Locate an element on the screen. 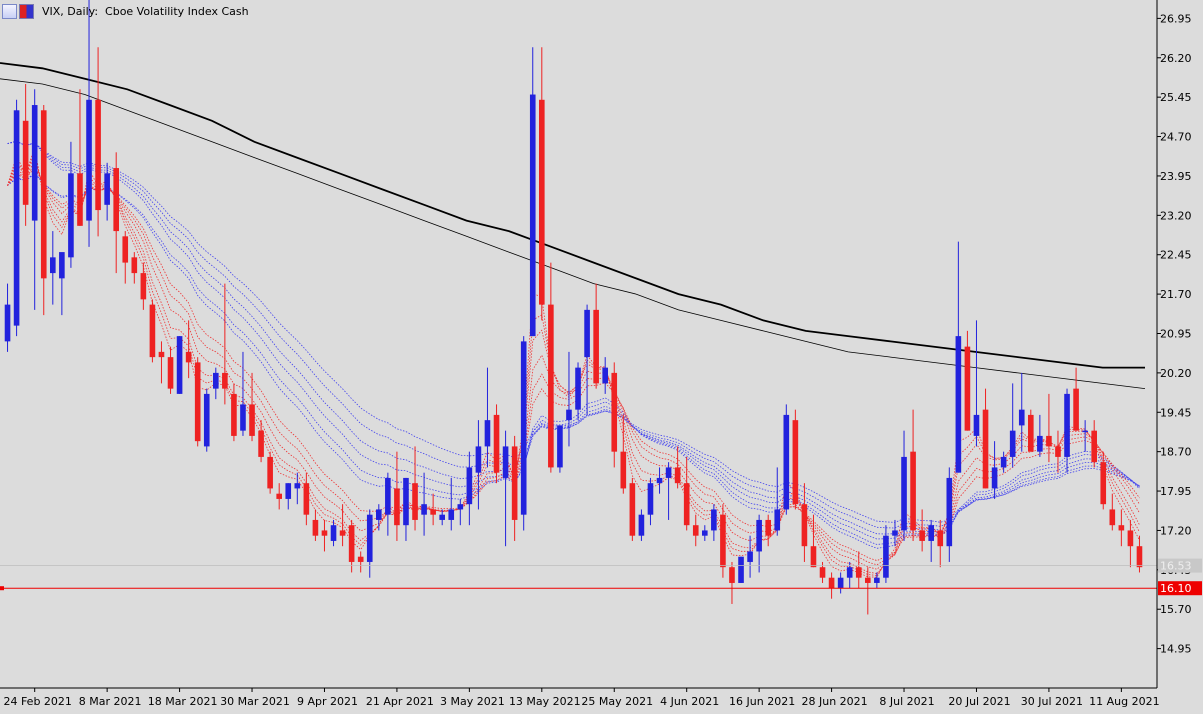 Image resolution: width=1203 pixels, height=714 pixels. candlestick-icon is located at coordinates (26, 11).